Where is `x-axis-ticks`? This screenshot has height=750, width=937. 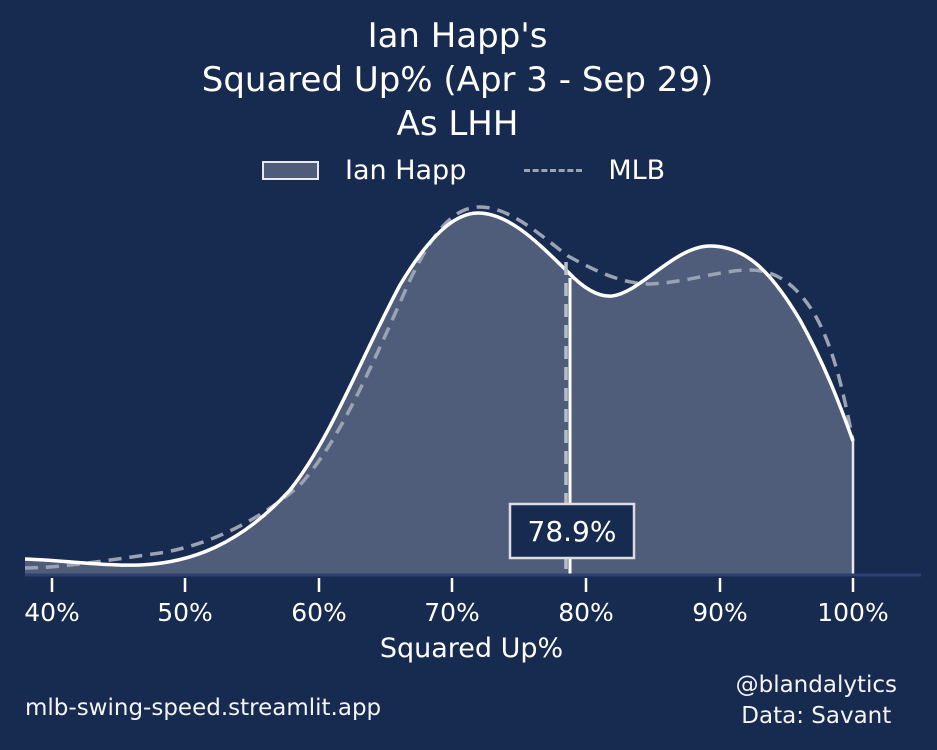
x-axis-ticks is located at coordinates (452, 585).